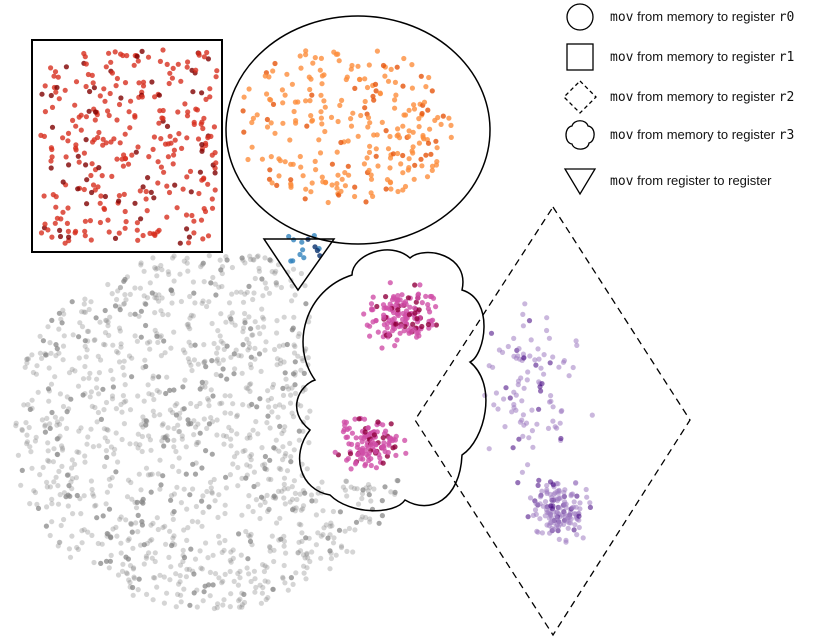  Describe the element at coordinates (294, 240) in the screenshot. I see `point-reg` at that location.